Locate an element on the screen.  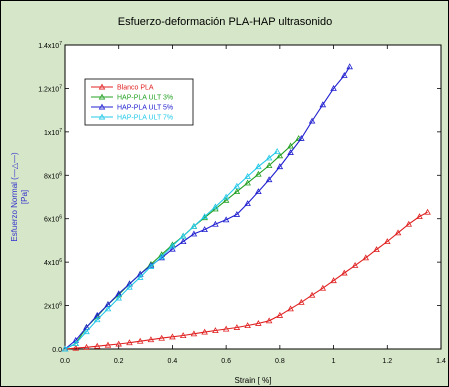
x-axis-label: Strain [ %] is located at coordinates (253, 380).